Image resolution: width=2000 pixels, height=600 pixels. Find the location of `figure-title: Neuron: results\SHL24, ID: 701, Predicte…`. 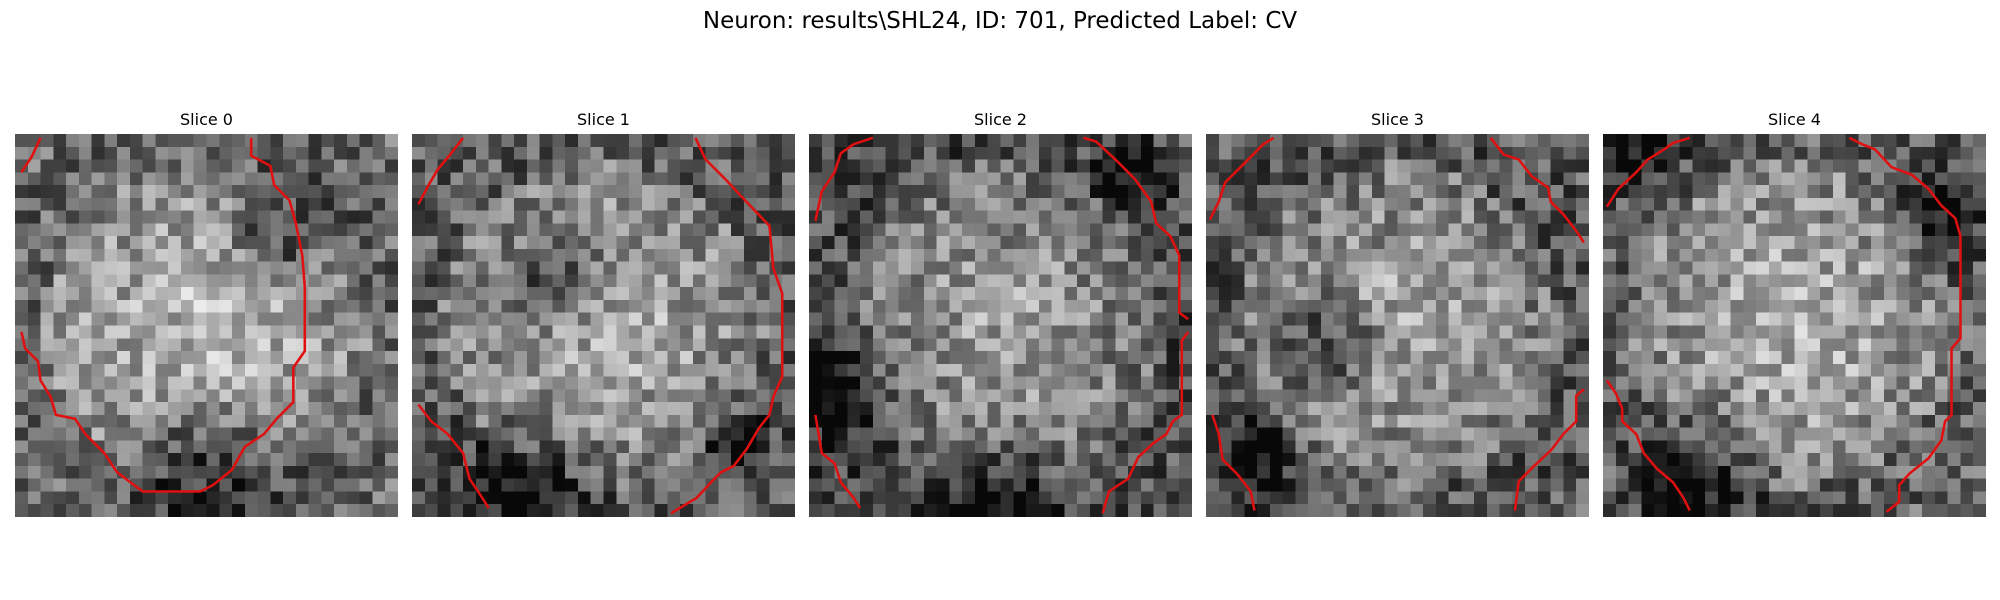

figure-title: Neuron: results\SHL24, ID: 701, Predicte… is located at coordinates (1000, 21).